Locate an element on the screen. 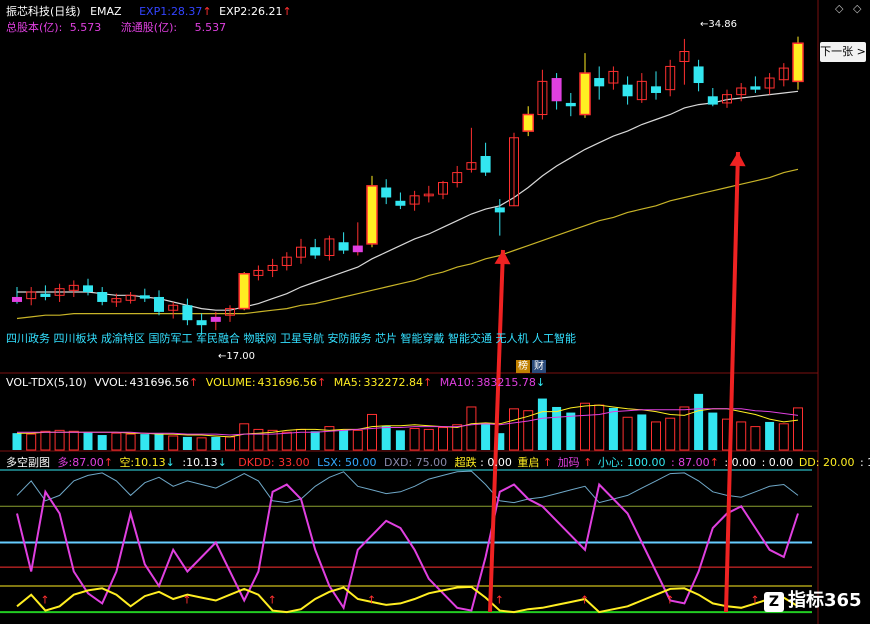  chong-qi-label: 重启 is located at coordinates (528, 462).